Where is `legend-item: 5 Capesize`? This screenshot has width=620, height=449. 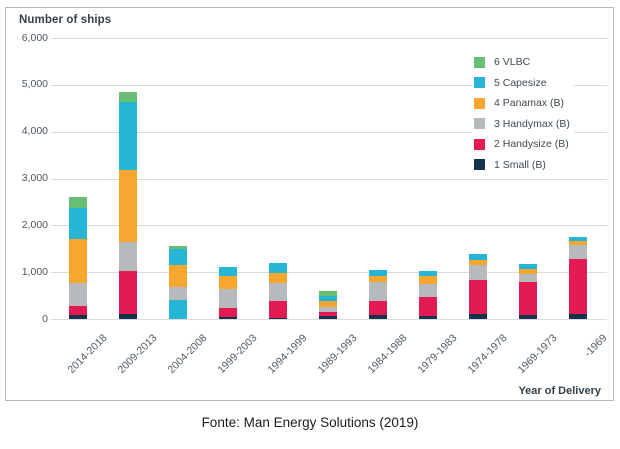
legend-item: 5 Capesize is located at coordinates (522, 83).